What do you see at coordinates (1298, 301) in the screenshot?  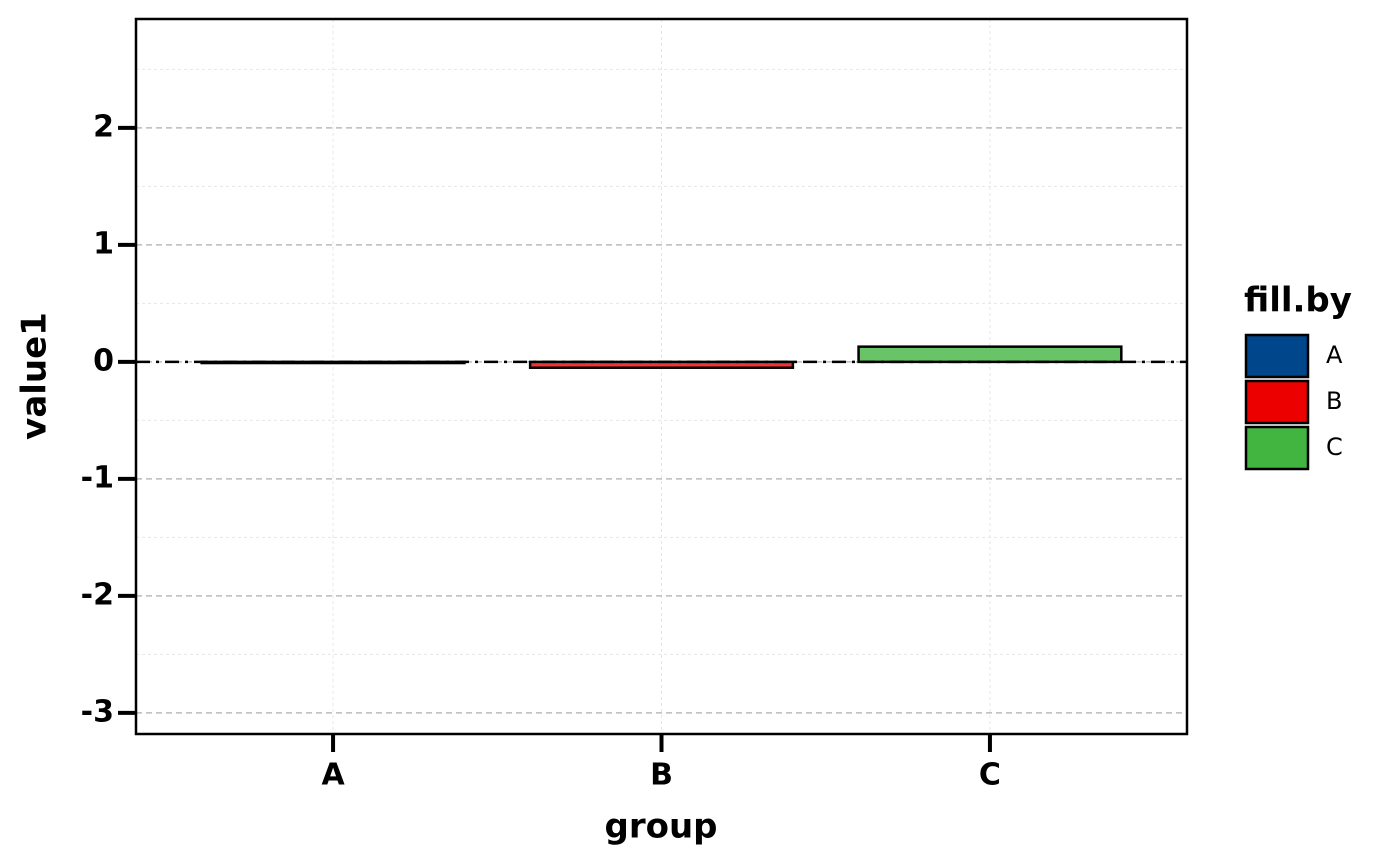 I see `legend-title: fill.by` at bounding box center [1298, 301].